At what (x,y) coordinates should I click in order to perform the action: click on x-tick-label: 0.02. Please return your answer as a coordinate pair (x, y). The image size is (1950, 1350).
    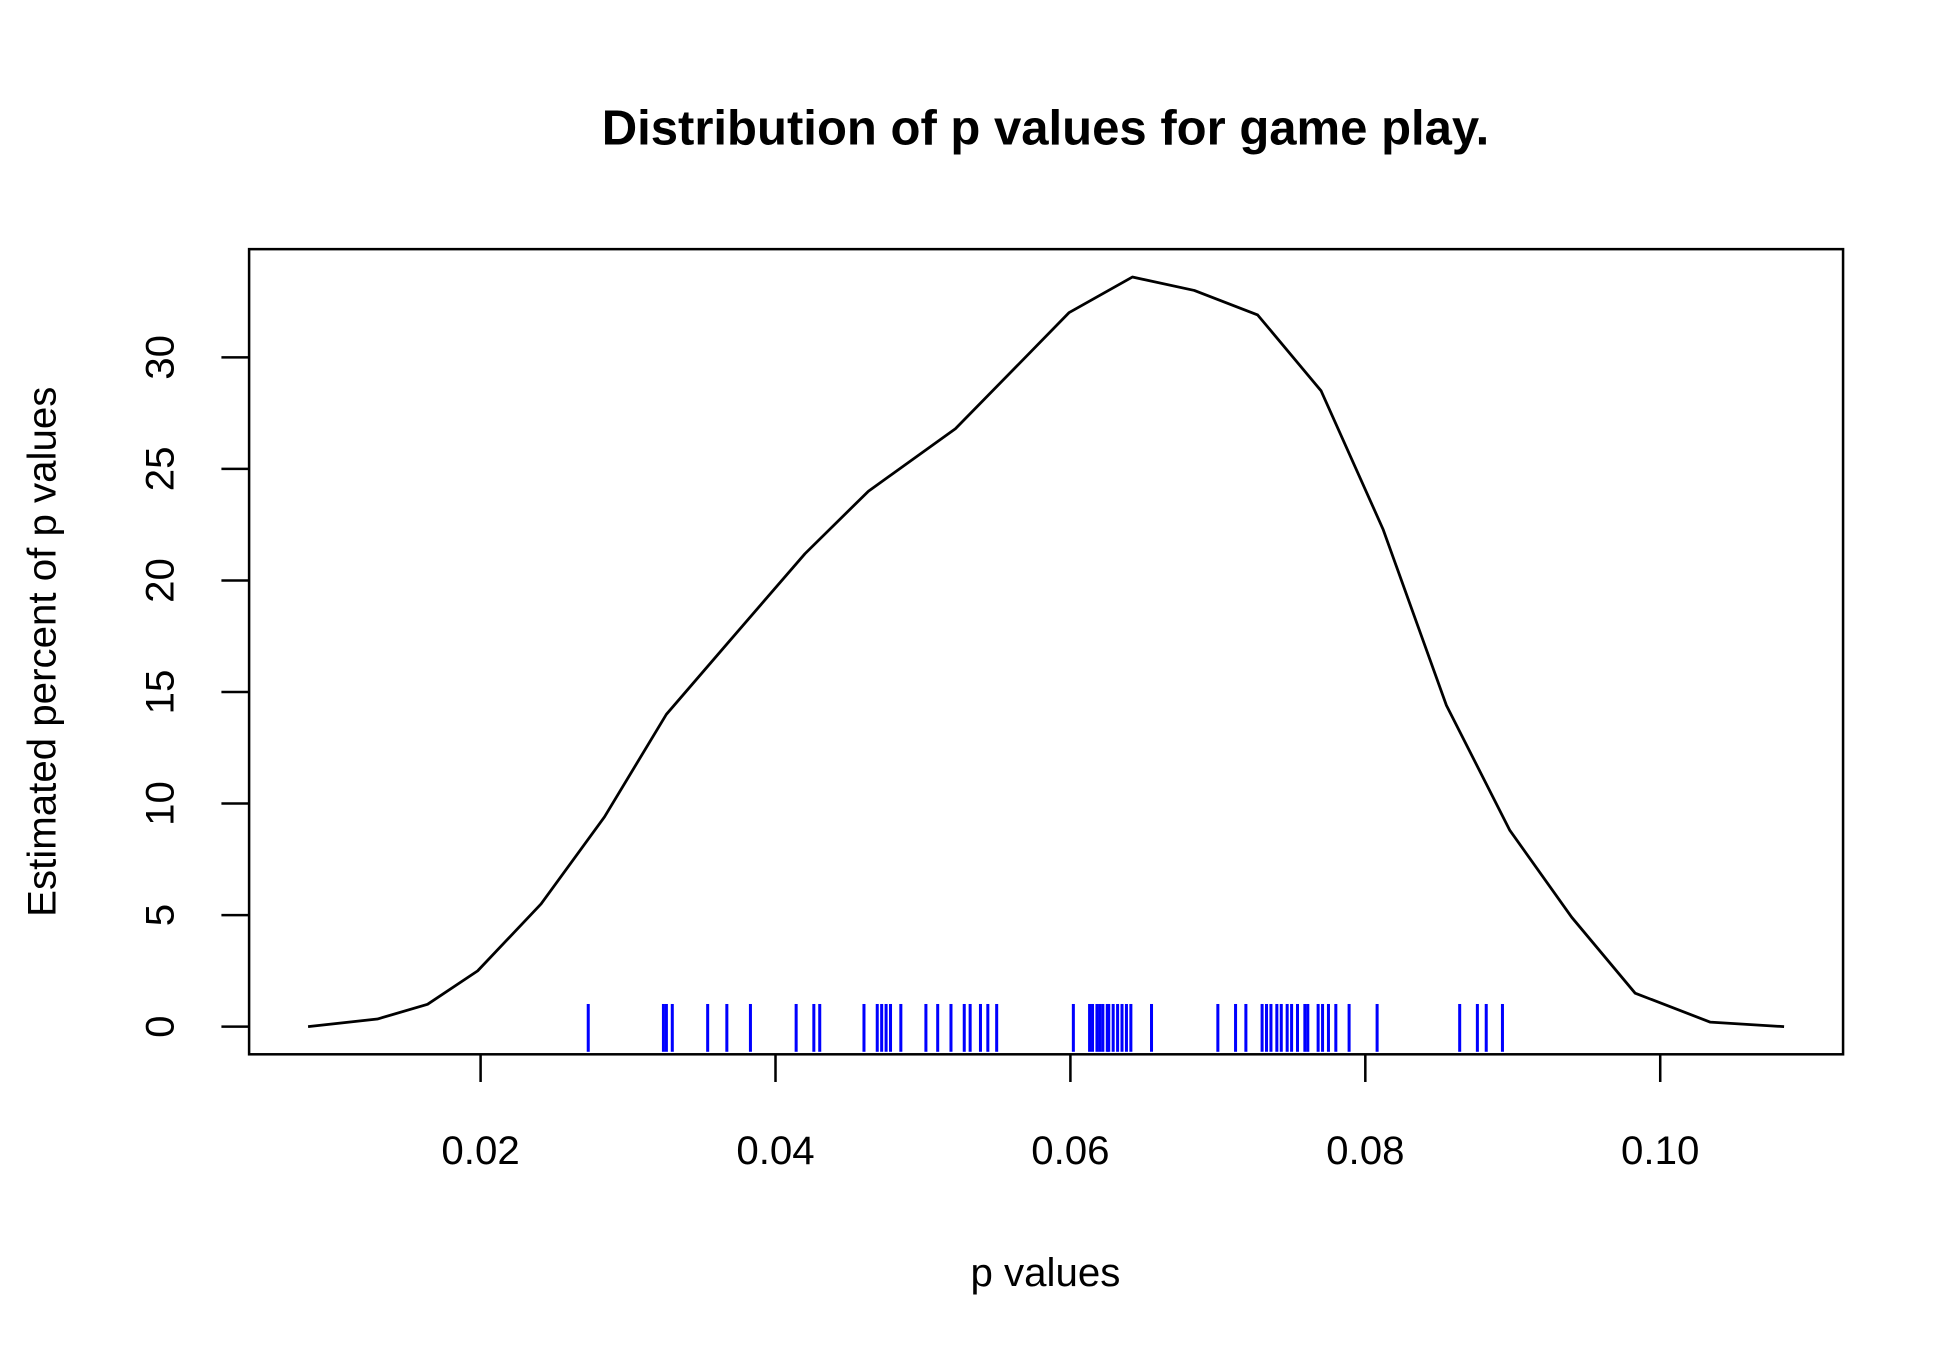
    Looking at the image, I should click on (480, 1150).